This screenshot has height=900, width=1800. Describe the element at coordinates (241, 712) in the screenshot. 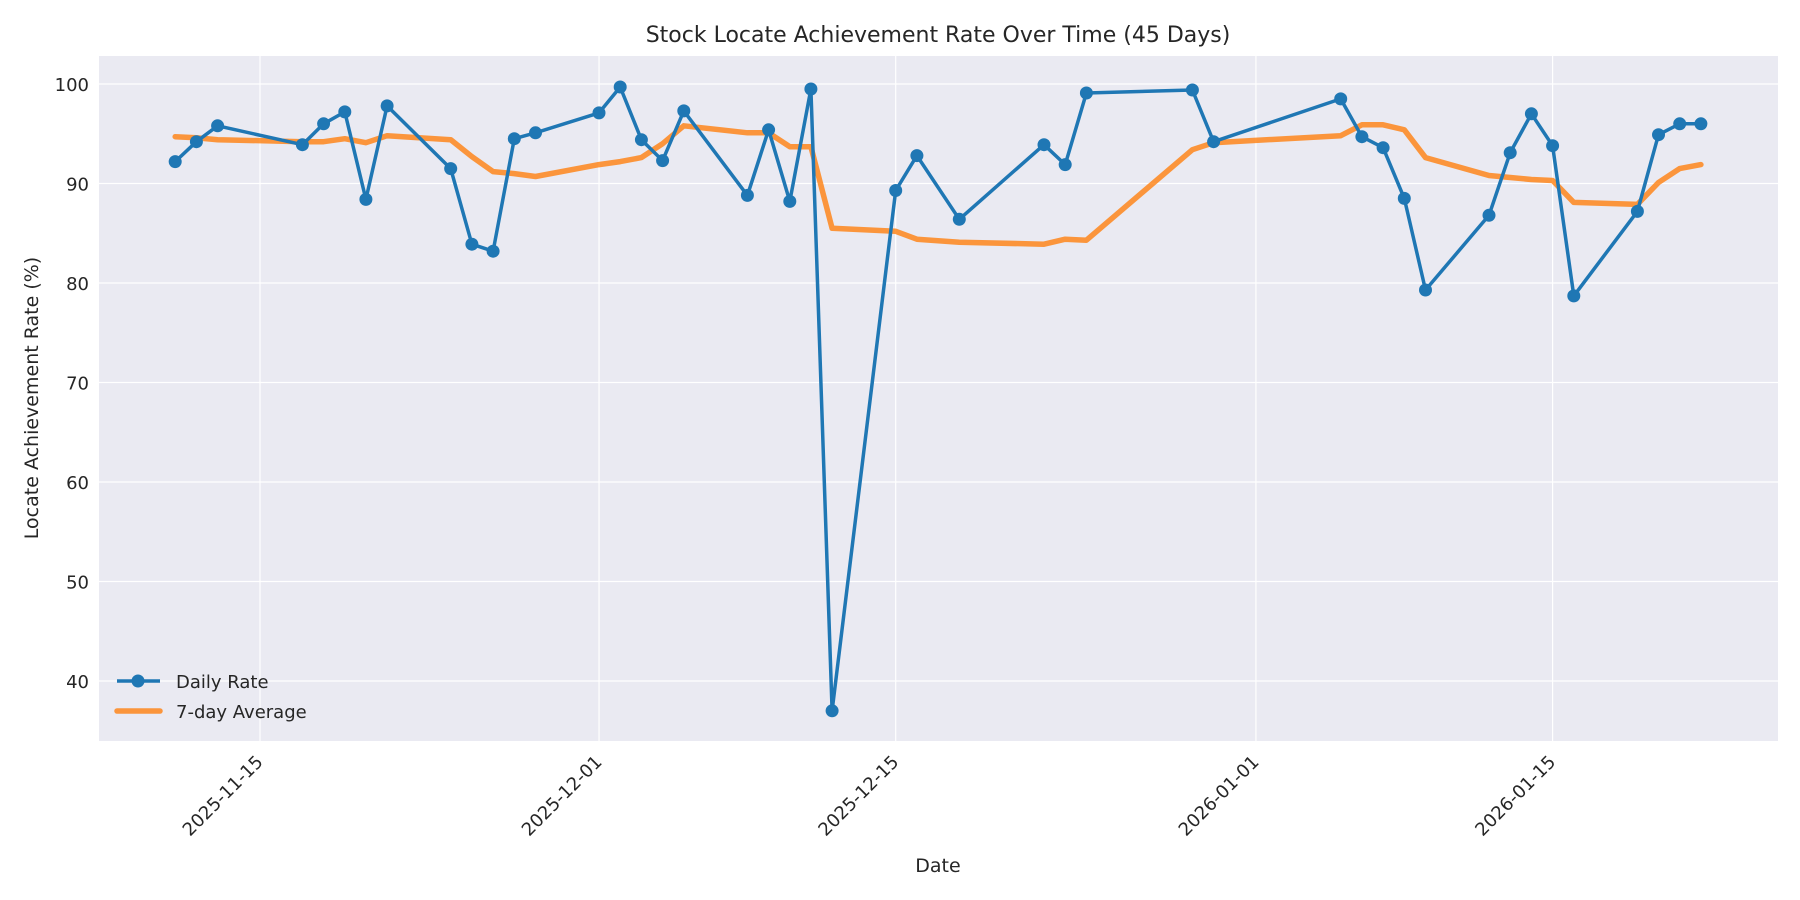

I see `legend-label: 7-day Average` at that location.